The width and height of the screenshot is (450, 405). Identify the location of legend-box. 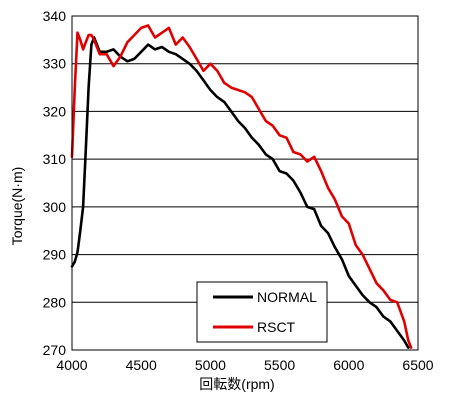
(262, 312).